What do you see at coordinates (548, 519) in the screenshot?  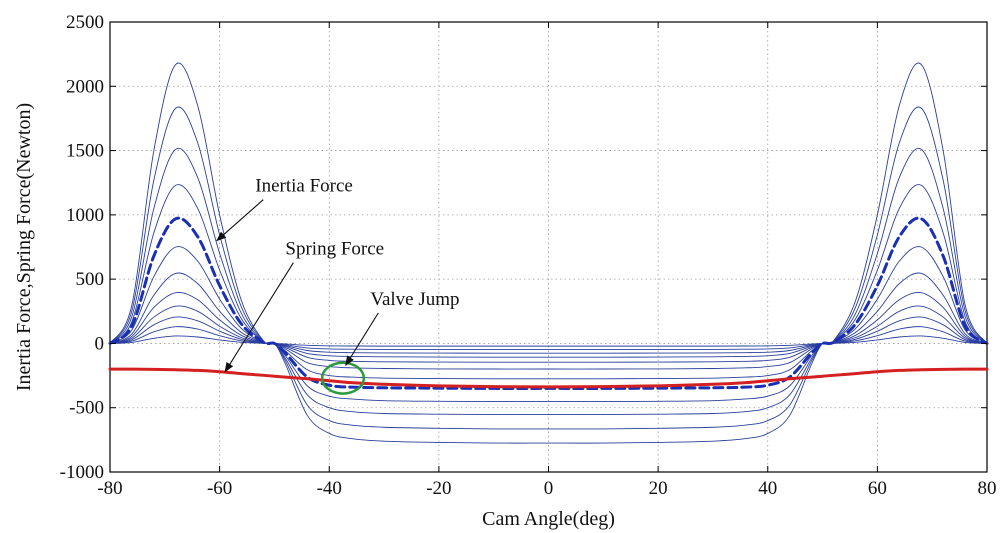 I see `x-axis-title: Cam Angle(deg)` at bounding box center [548, 519].